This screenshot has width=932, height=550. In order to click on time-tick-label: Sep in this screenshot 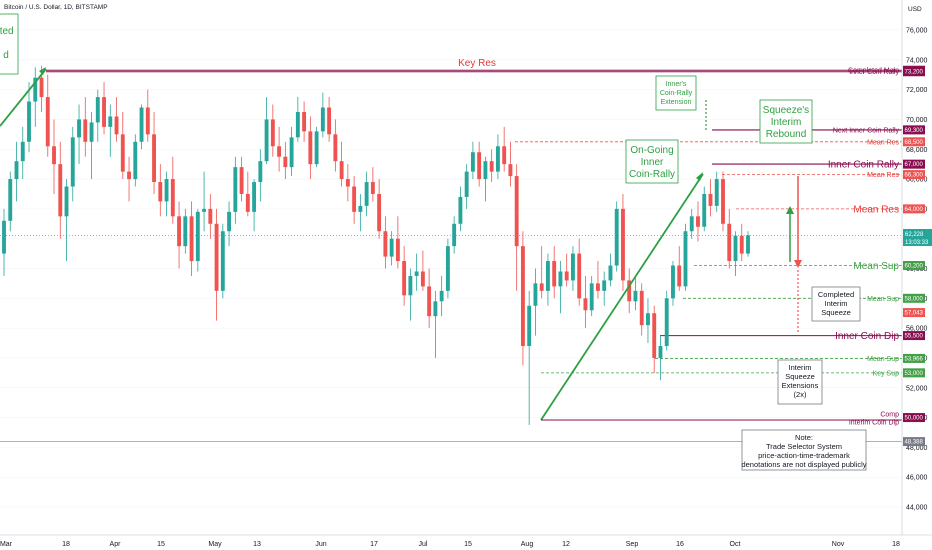, I will do `click(632, 544)`.